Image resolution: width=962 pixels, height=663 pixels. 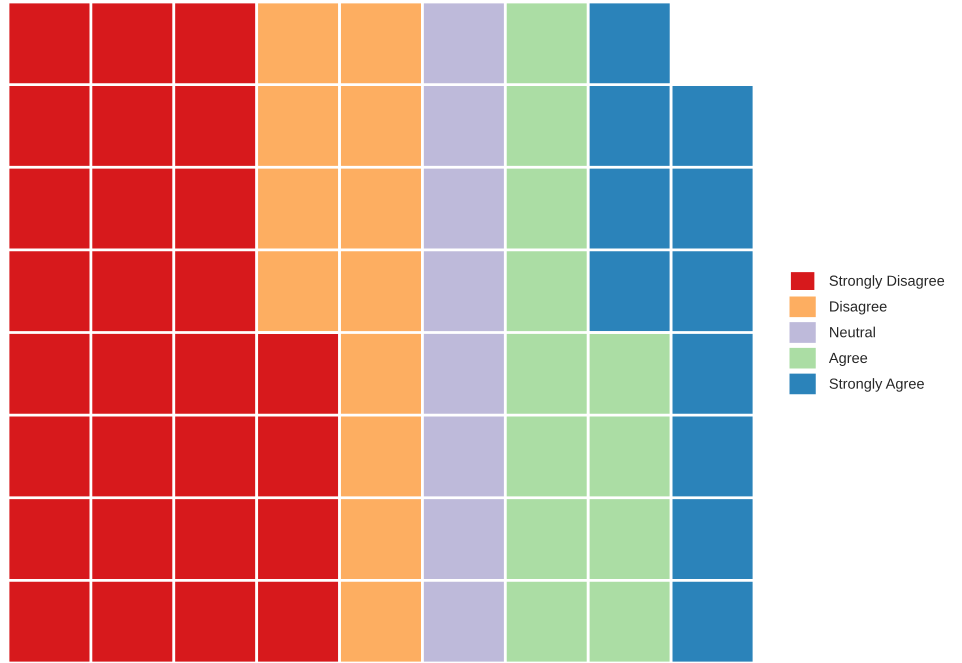 I want to click on legend-label: Strongly Agree, so click(x=877, y=385).